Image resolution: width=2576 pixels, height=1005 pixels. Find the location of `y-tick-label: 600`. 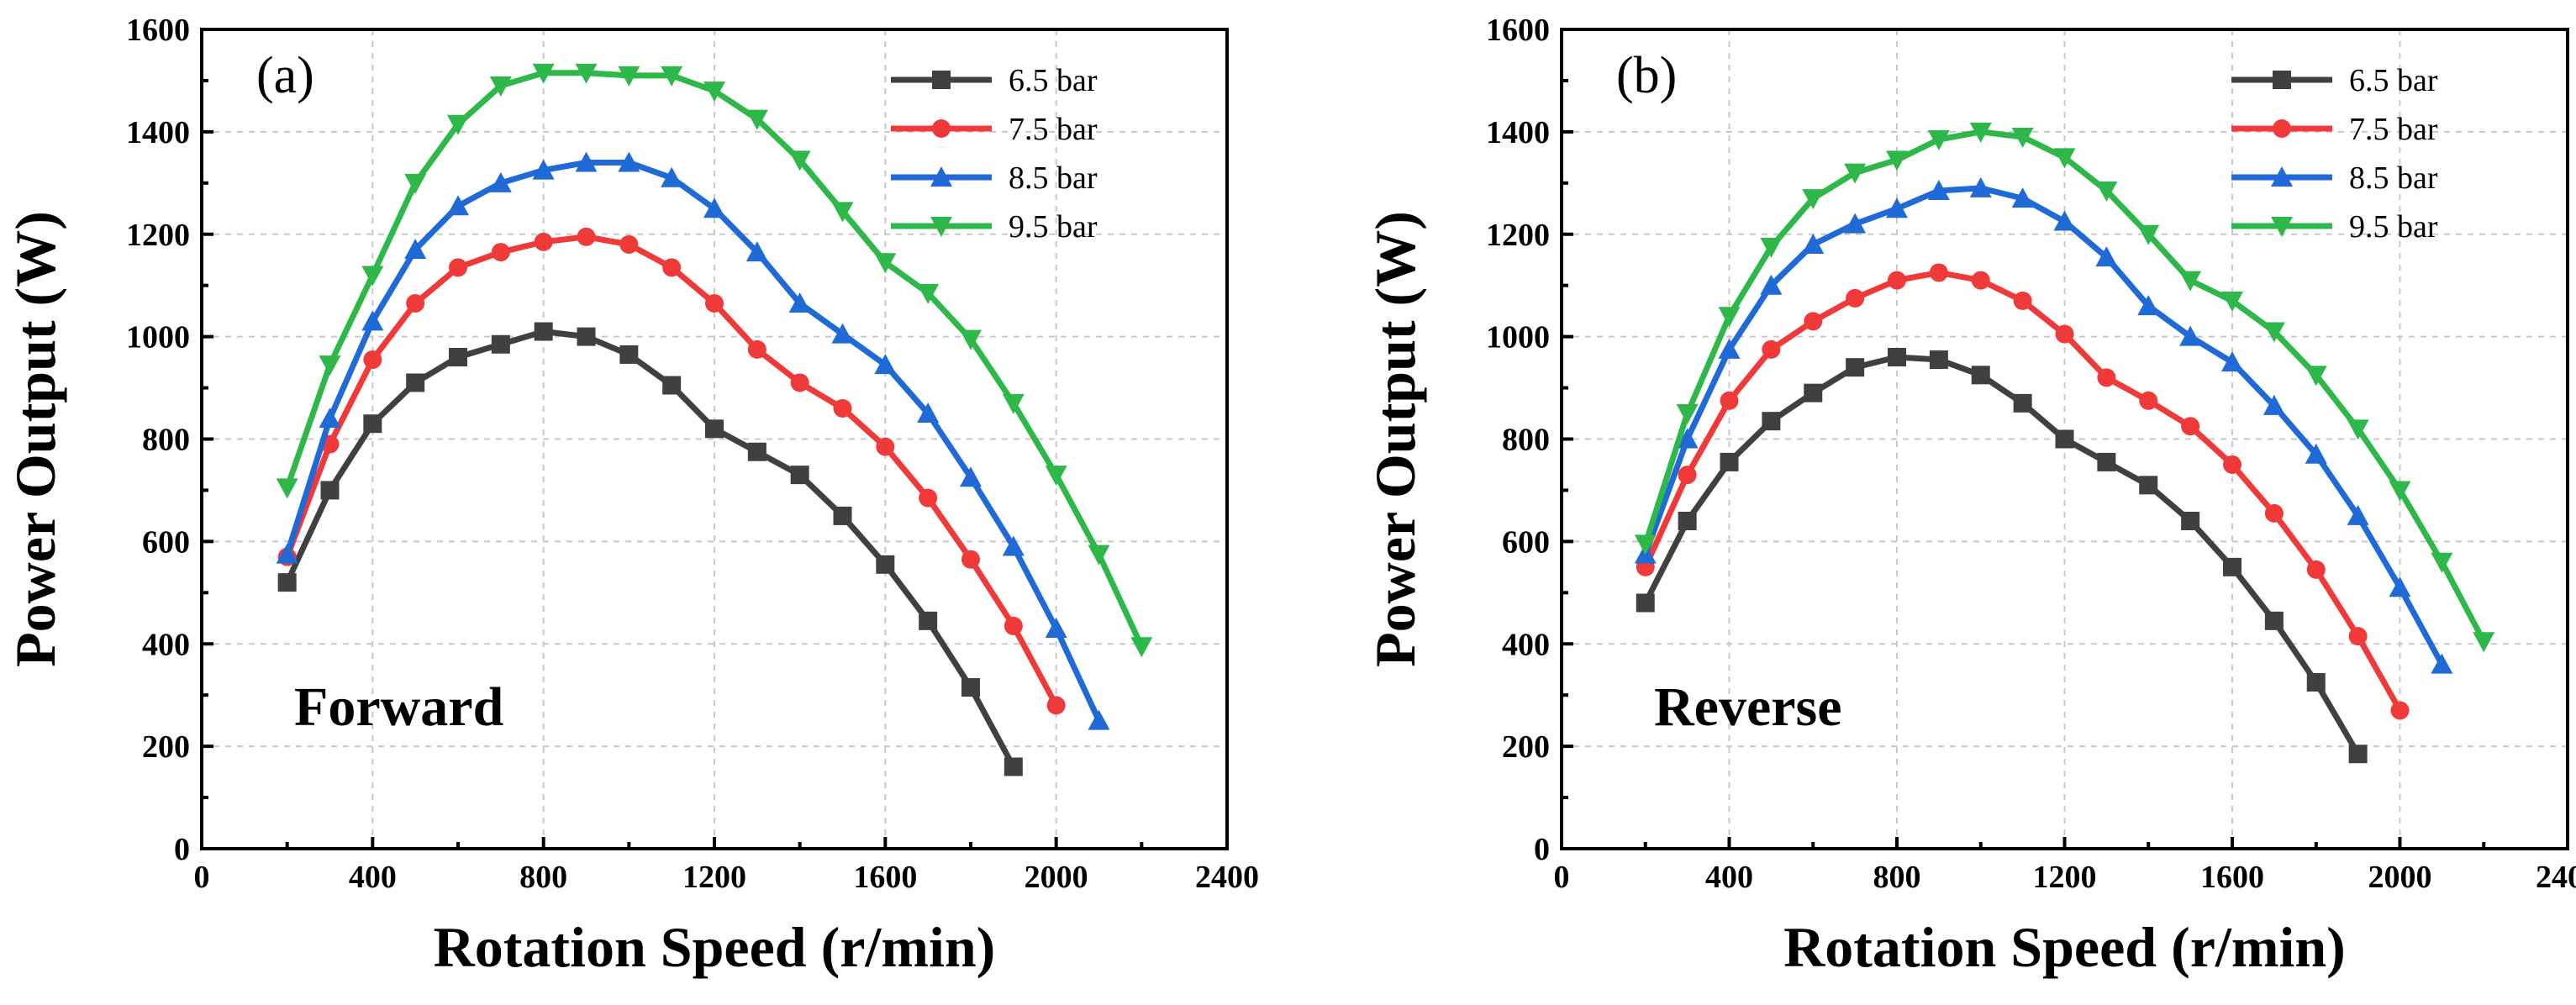

y-tick-label: 600 is located at coordinates (1526, 542).